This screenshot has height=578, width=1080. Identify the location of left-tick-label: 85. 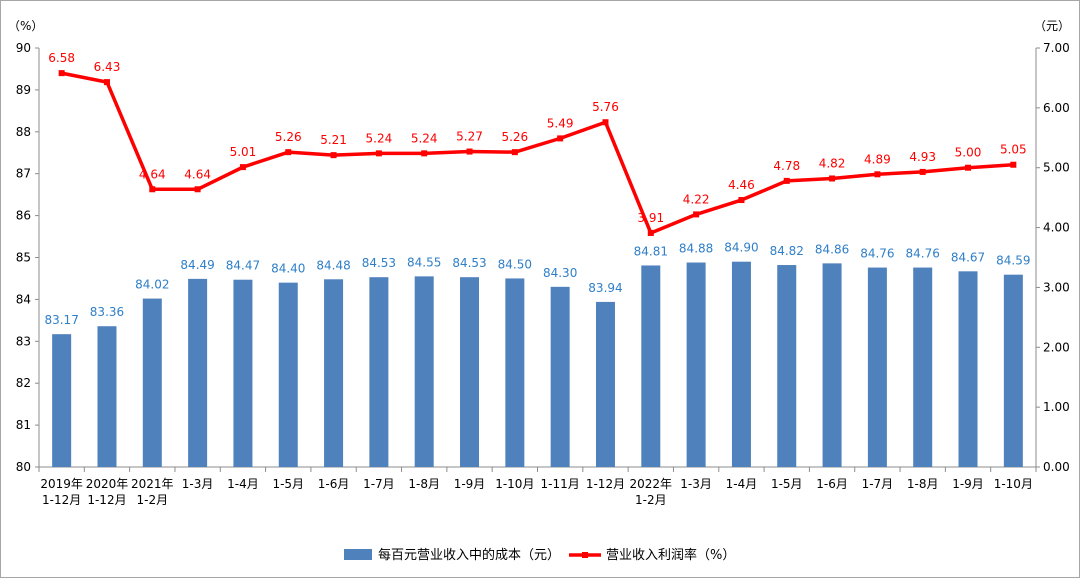
(23, 258).